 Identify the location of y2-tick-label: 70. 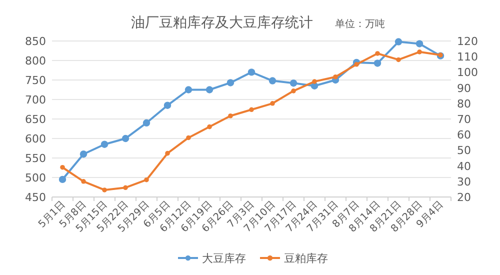
(464, 119).